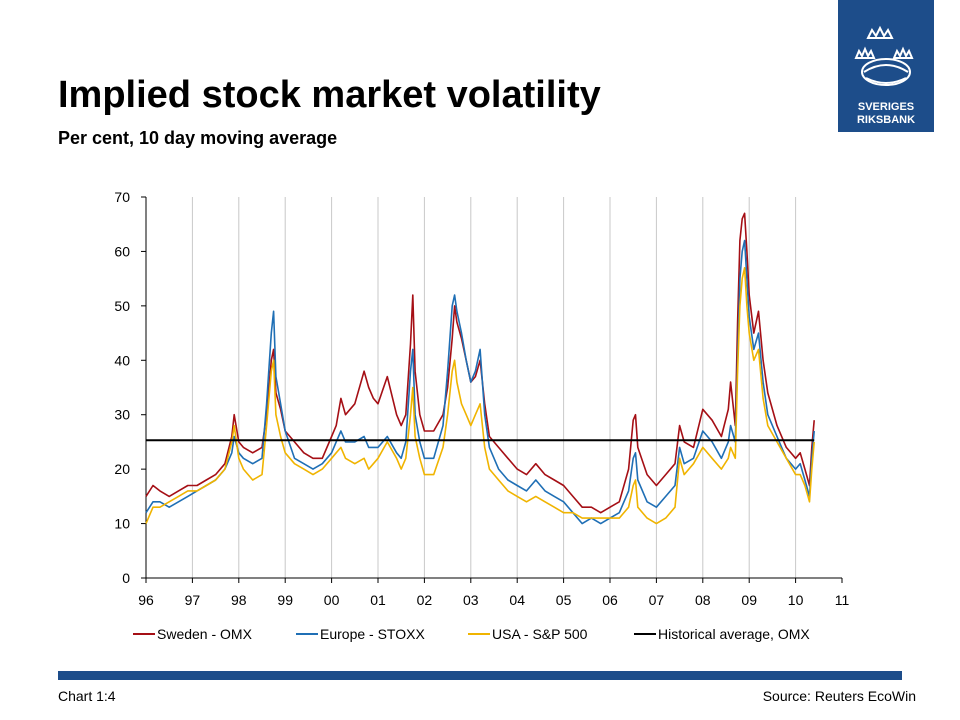  I want to click on legend-label: USA - S&P 500, so click(540, 634).